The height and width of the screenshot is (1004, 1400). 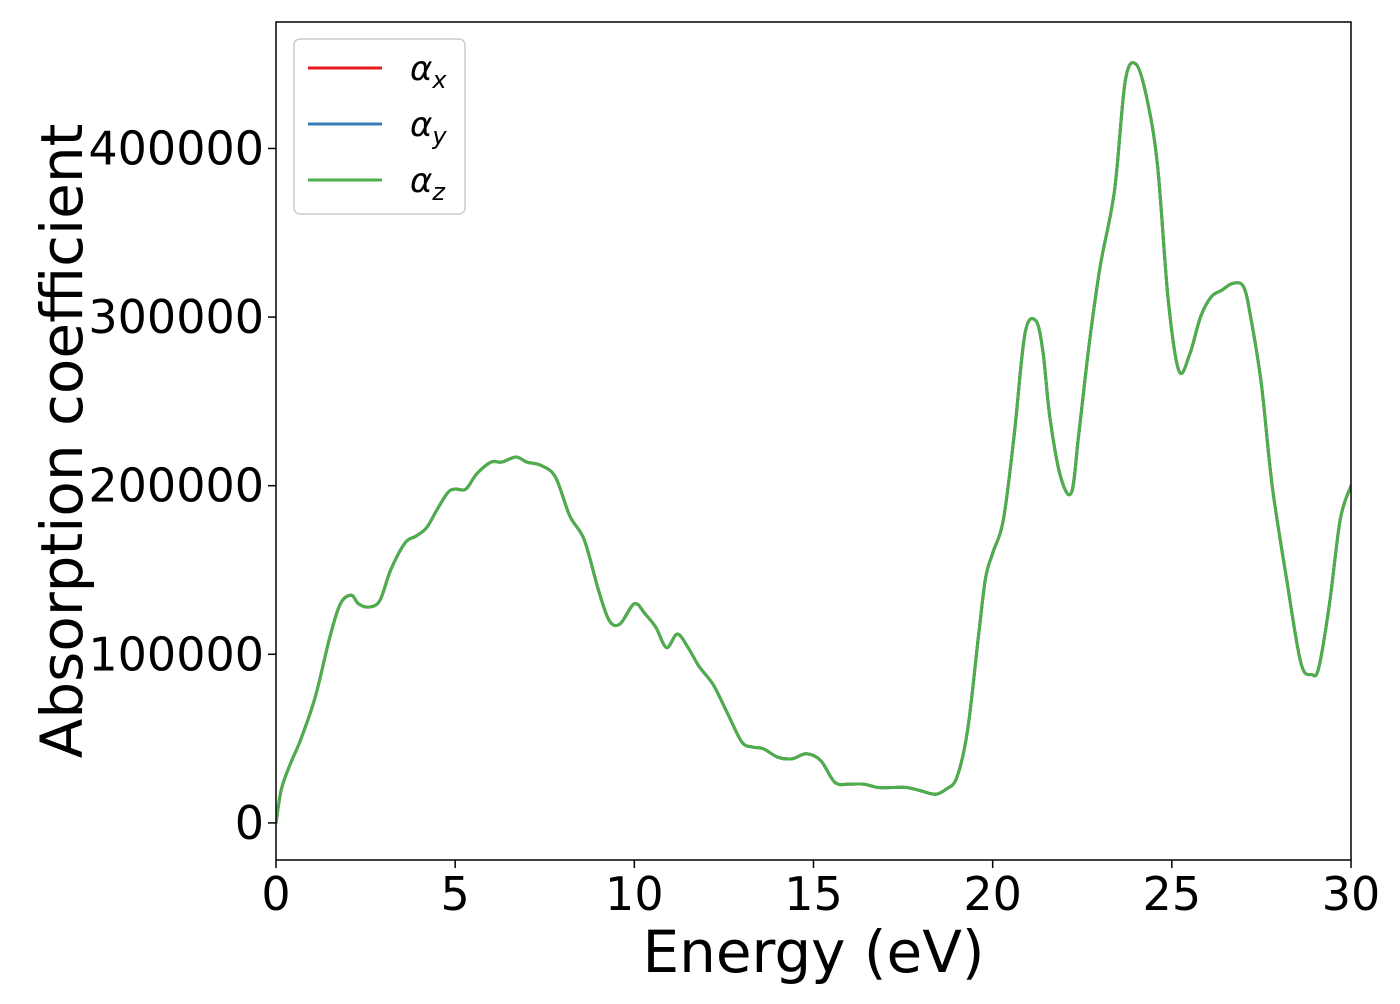 What do you see at coordinates (813, 894) in the screenshot?
I see `x-tick-label: 15` at bounding box center [813, 894].